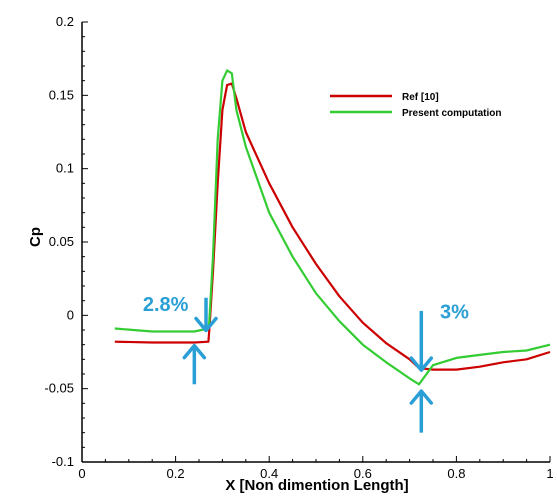 This screenshot has height=502, width=557. What do you see at coordinates (166, 305) in the screenshot?
I see `annotation-label-0: 2.8%` at bounding box center [166, 305].